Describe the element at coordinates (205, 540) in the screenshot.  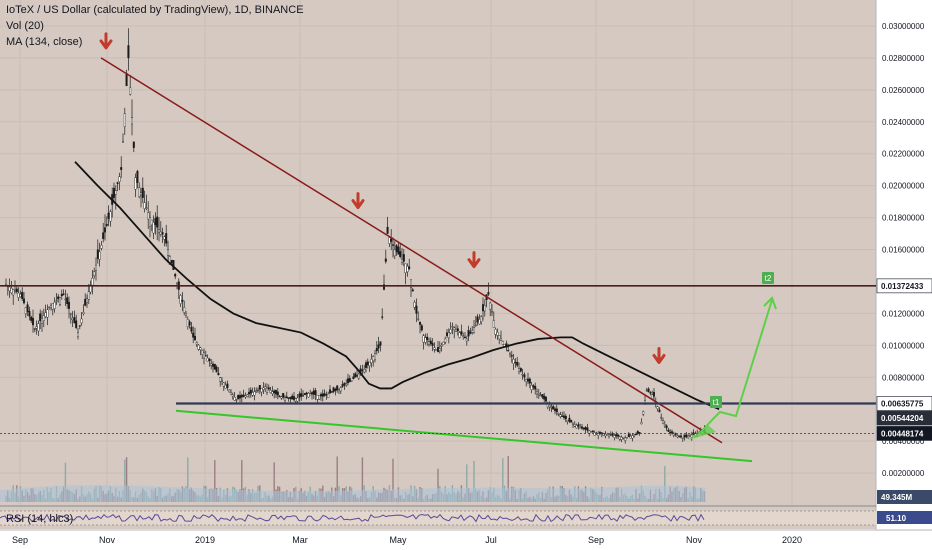
I see `x-tick-label: 2019` at that location.